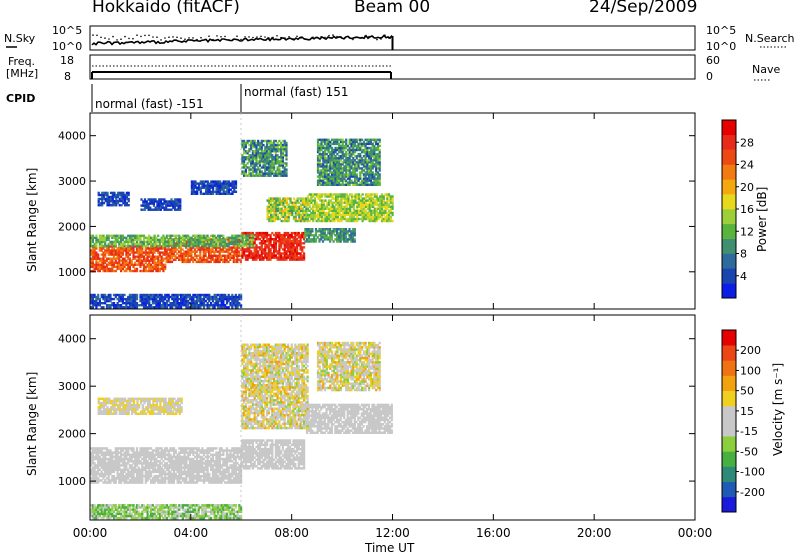 This screenshot has height=554, width=800. I want to click on power-colorbar-tick-label: 8, so click(743, 254).